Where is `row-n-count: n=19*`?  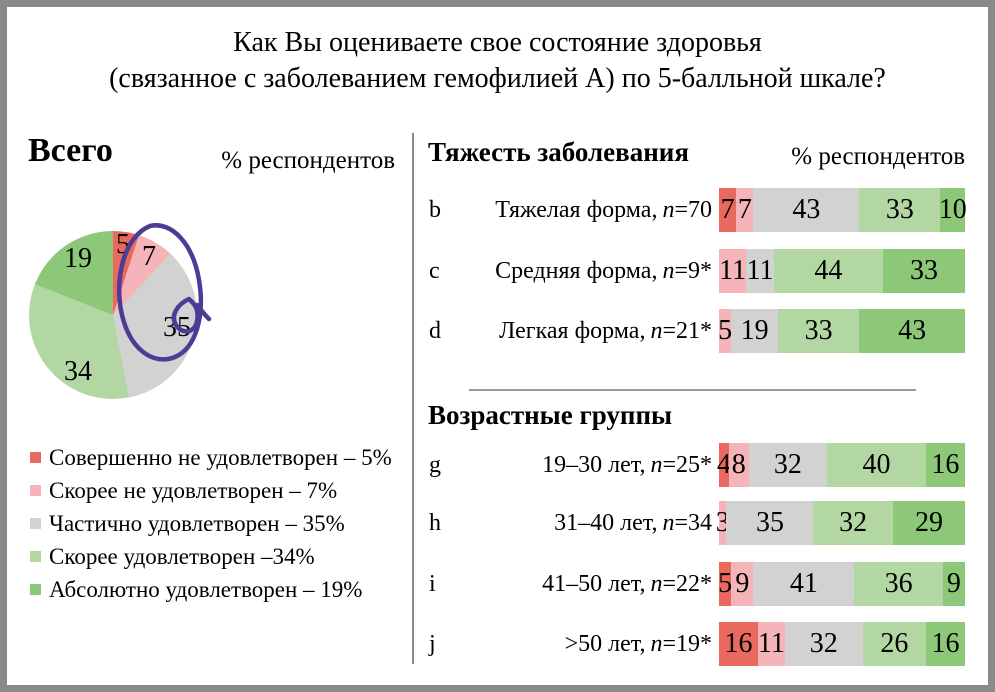
row-n-count: n=19* is located at coordinates (681, 643).